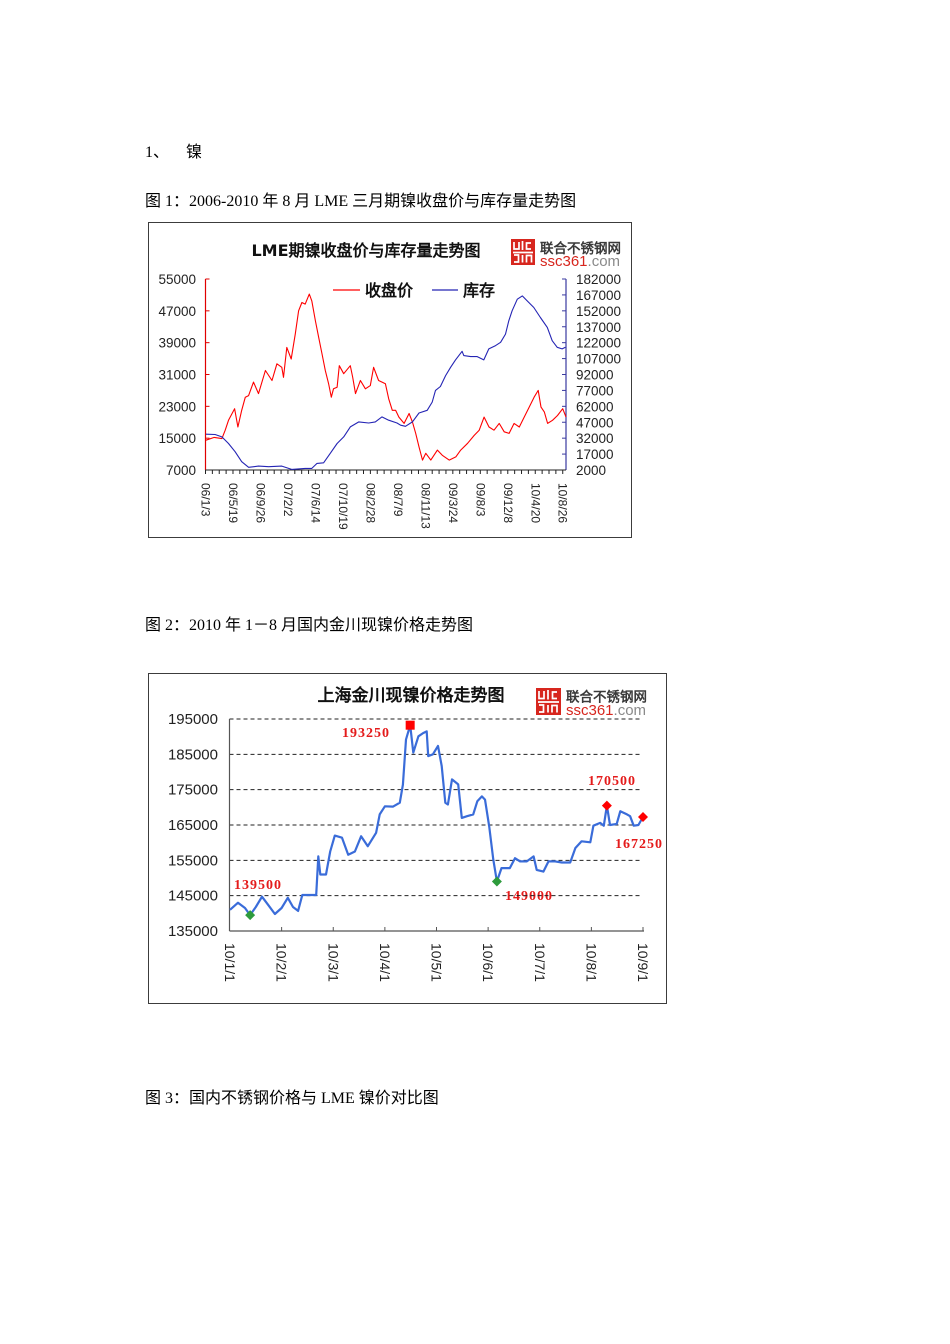  What do you see at coordinates (563, 503) in the screenshot?
I see `x-tick-label: 10/8/26` at bounding box center [563, 503].